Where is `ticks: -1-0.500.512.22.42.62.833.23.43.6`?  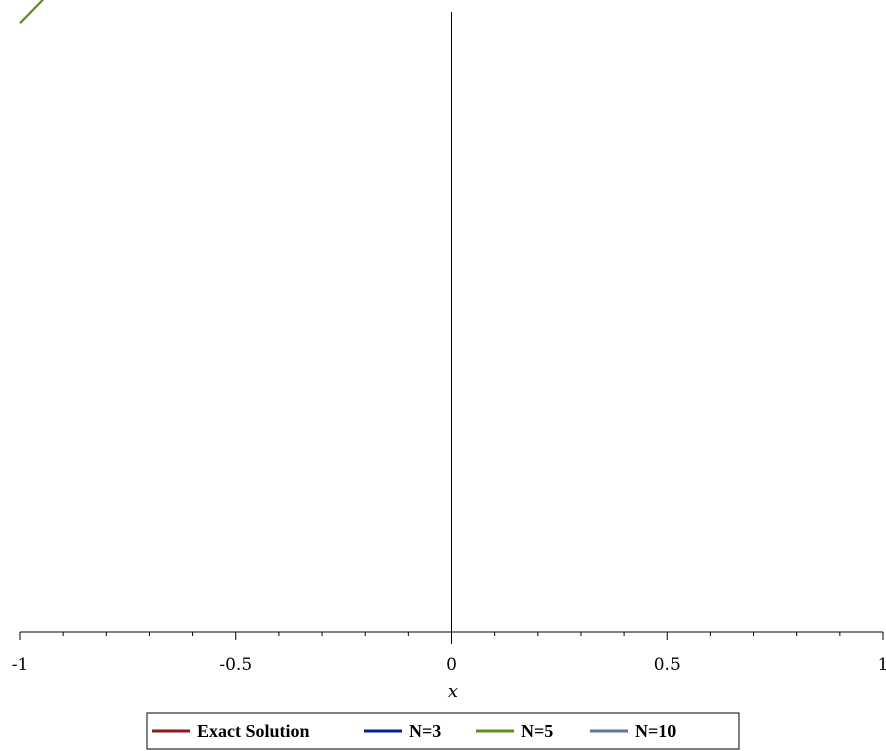 ticks: -1-0.500.512.22.42.62.833.23.43.6 is located at coordinates (449, 653).